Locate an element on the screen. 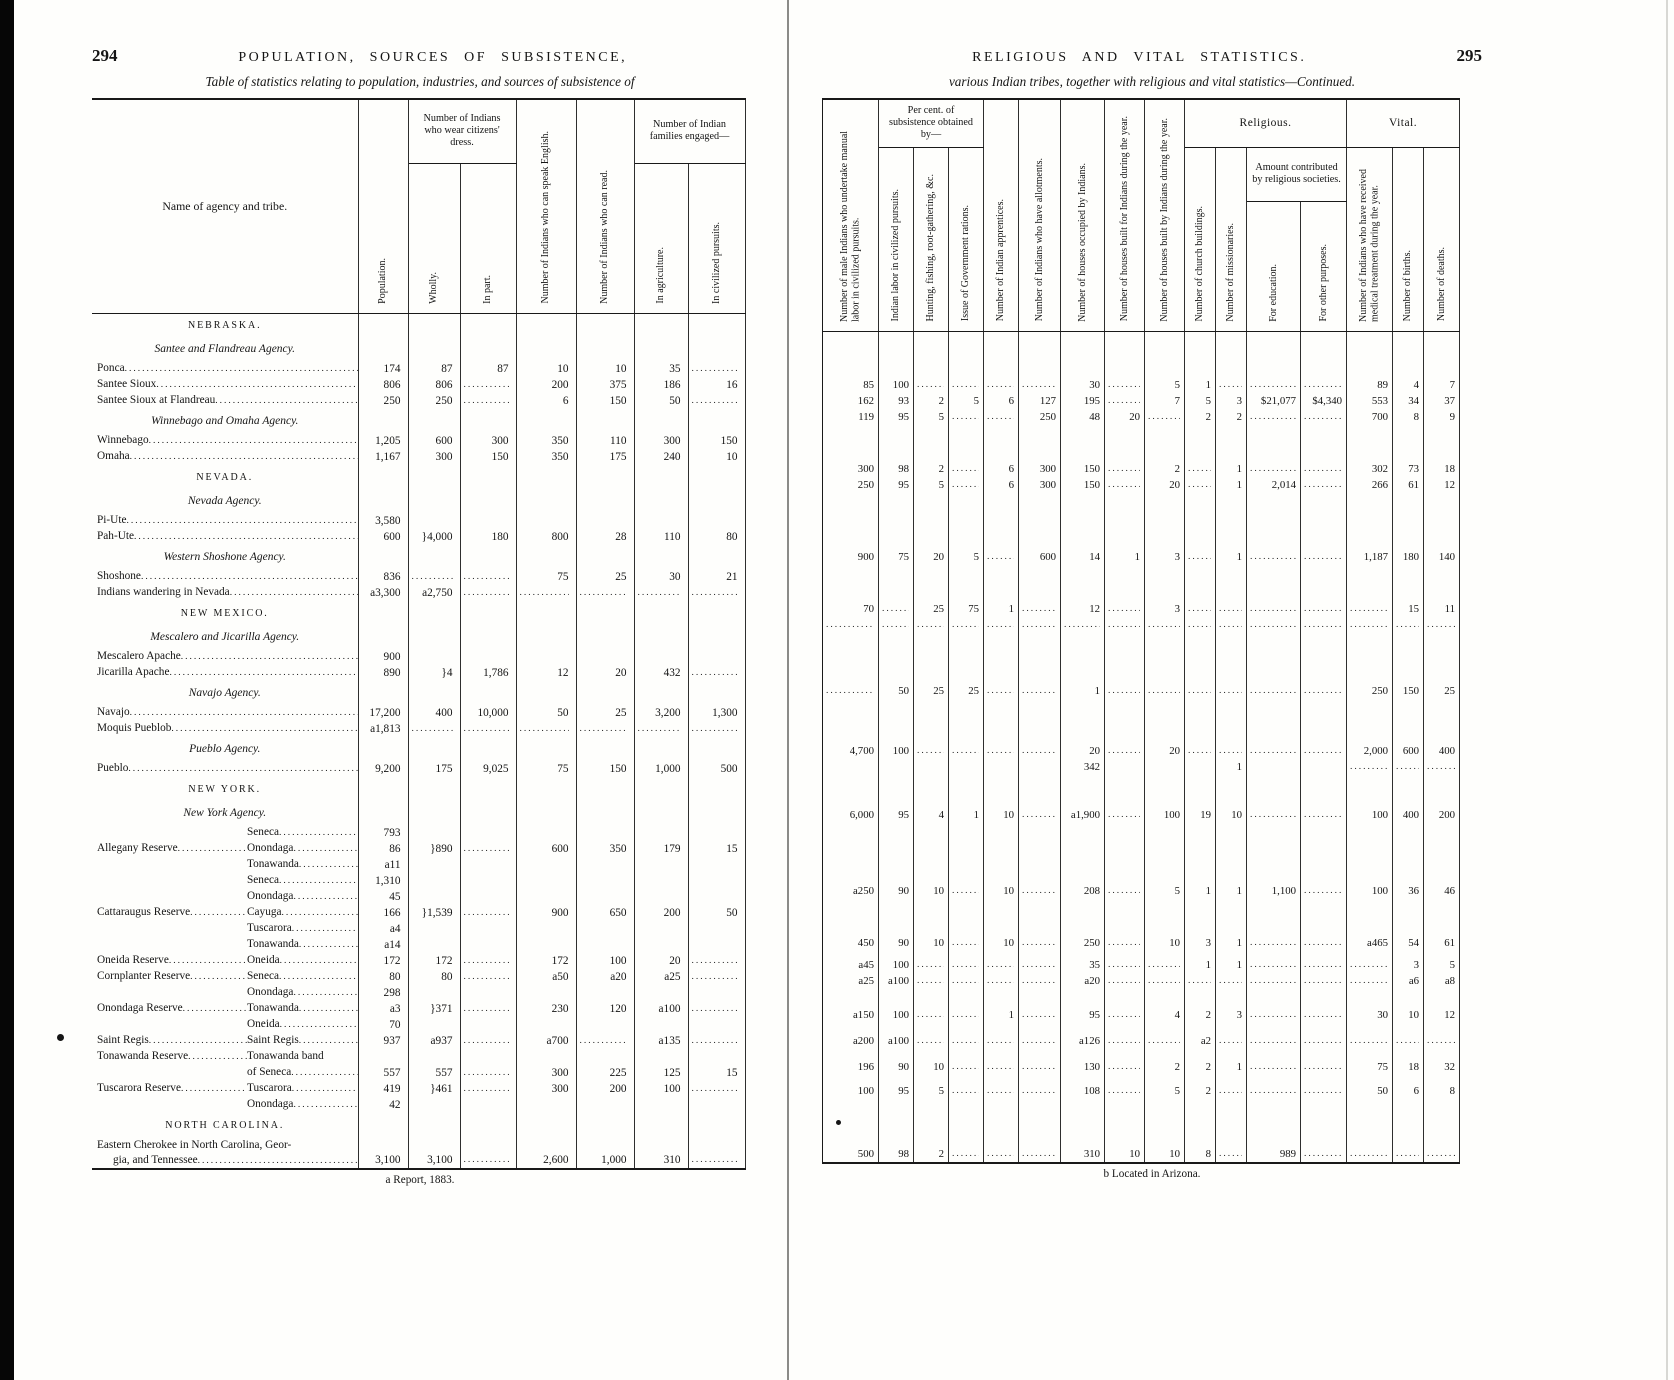  value-cell: 806 is located at coordinates (434, 385).